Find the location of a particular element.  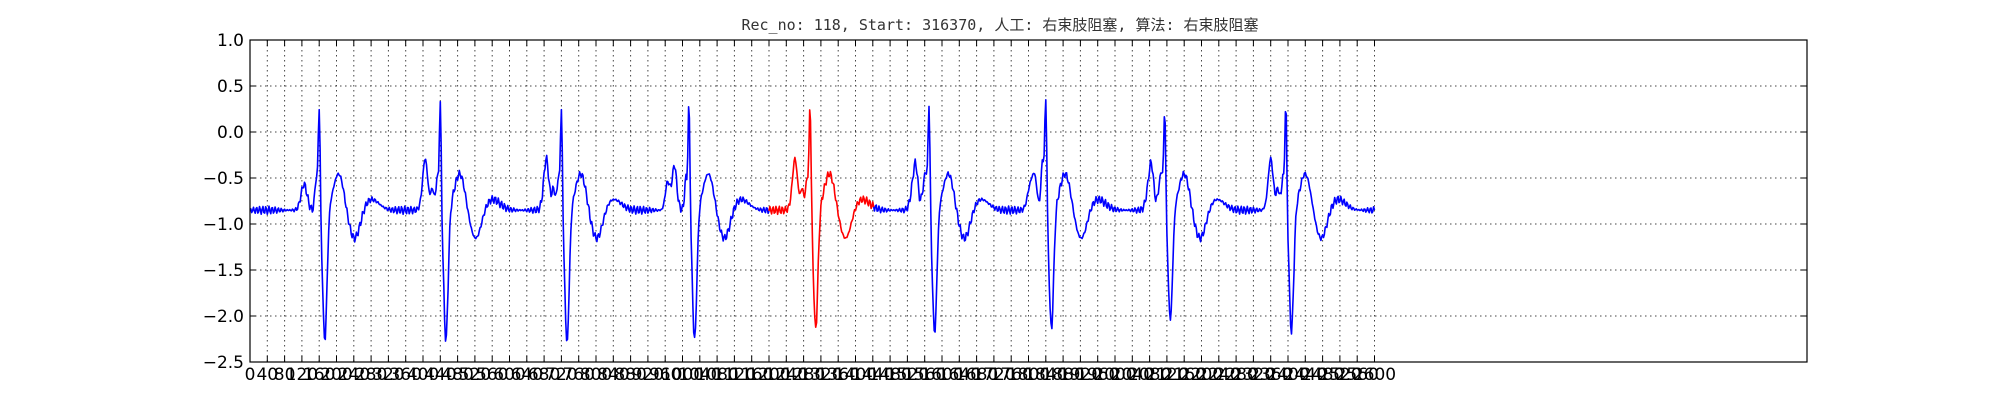

x-tick-label: 1720 is located at coordinates (993, 375).